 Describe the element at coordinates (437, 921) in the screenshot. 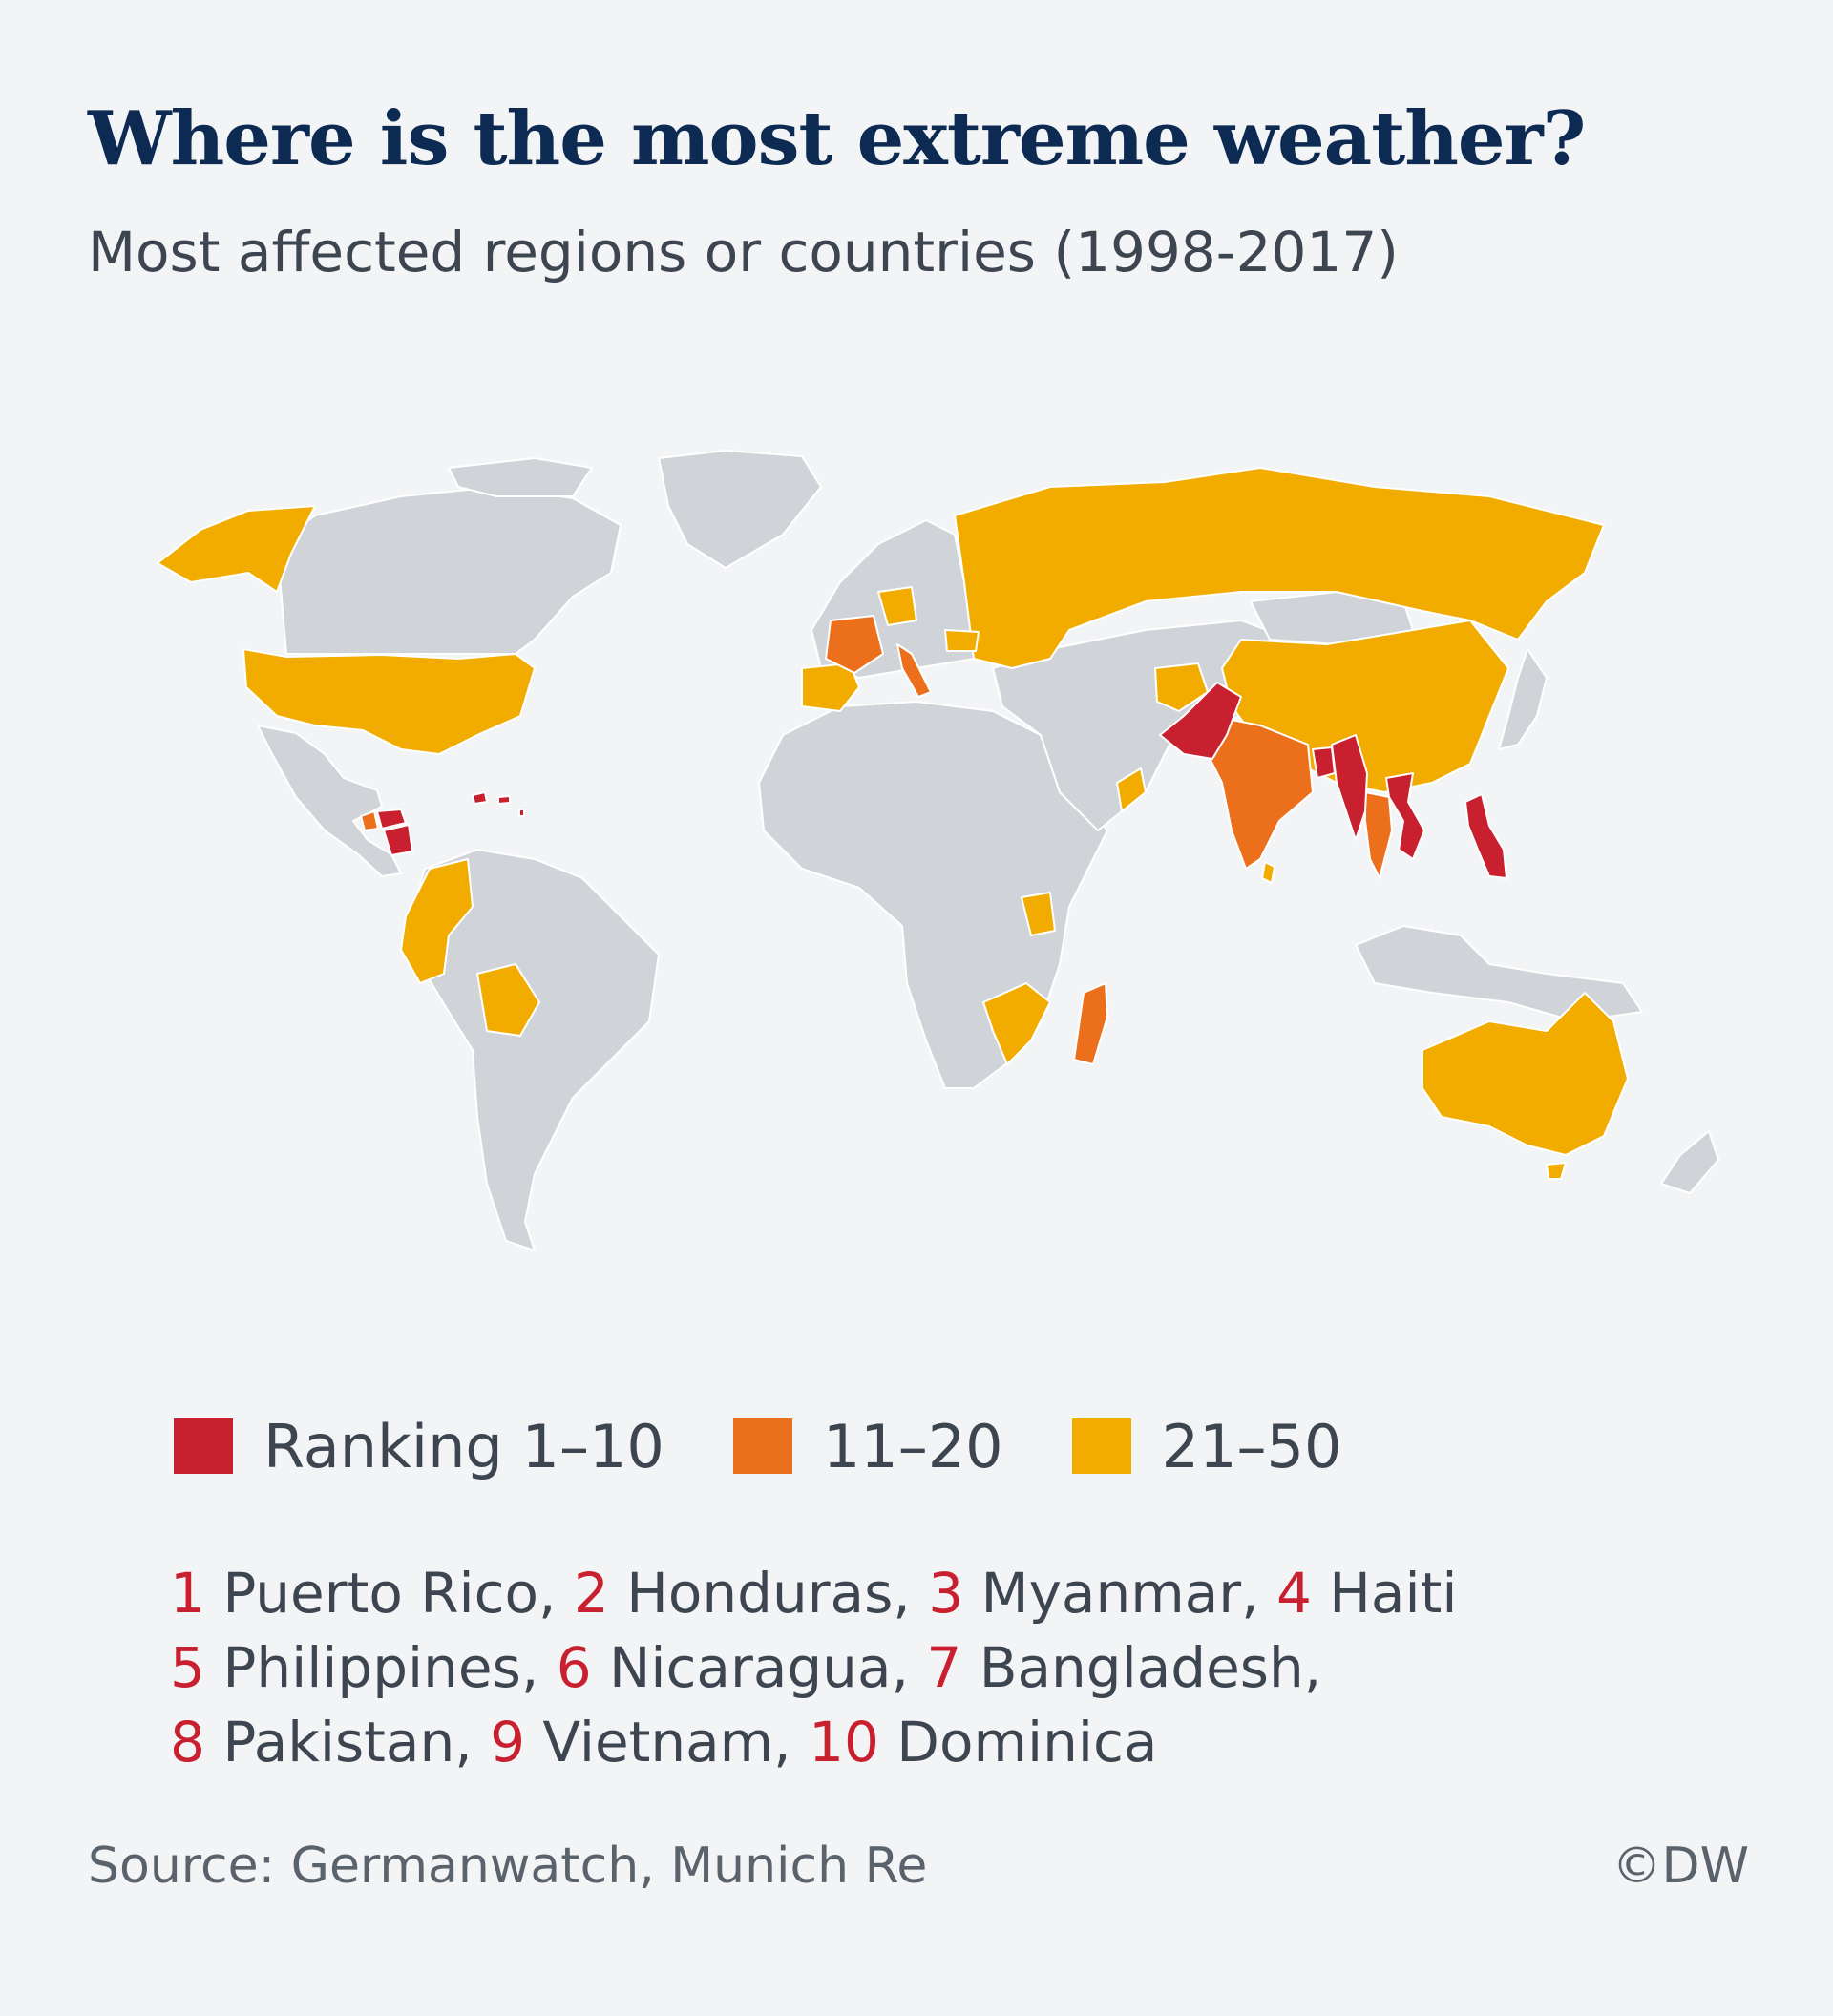

I see `country-colombia-ecuador-peru` at that location.